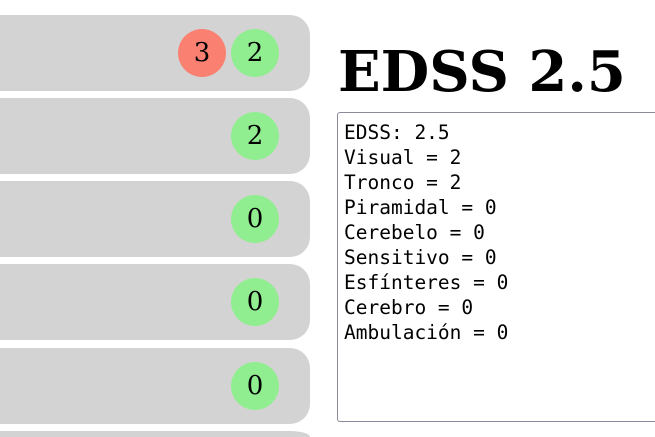  What do you see at coordinates (482, 72) in the screenshot?
I see `edss-score-title: EDSS 2.5` at bounding box center [482, 72].